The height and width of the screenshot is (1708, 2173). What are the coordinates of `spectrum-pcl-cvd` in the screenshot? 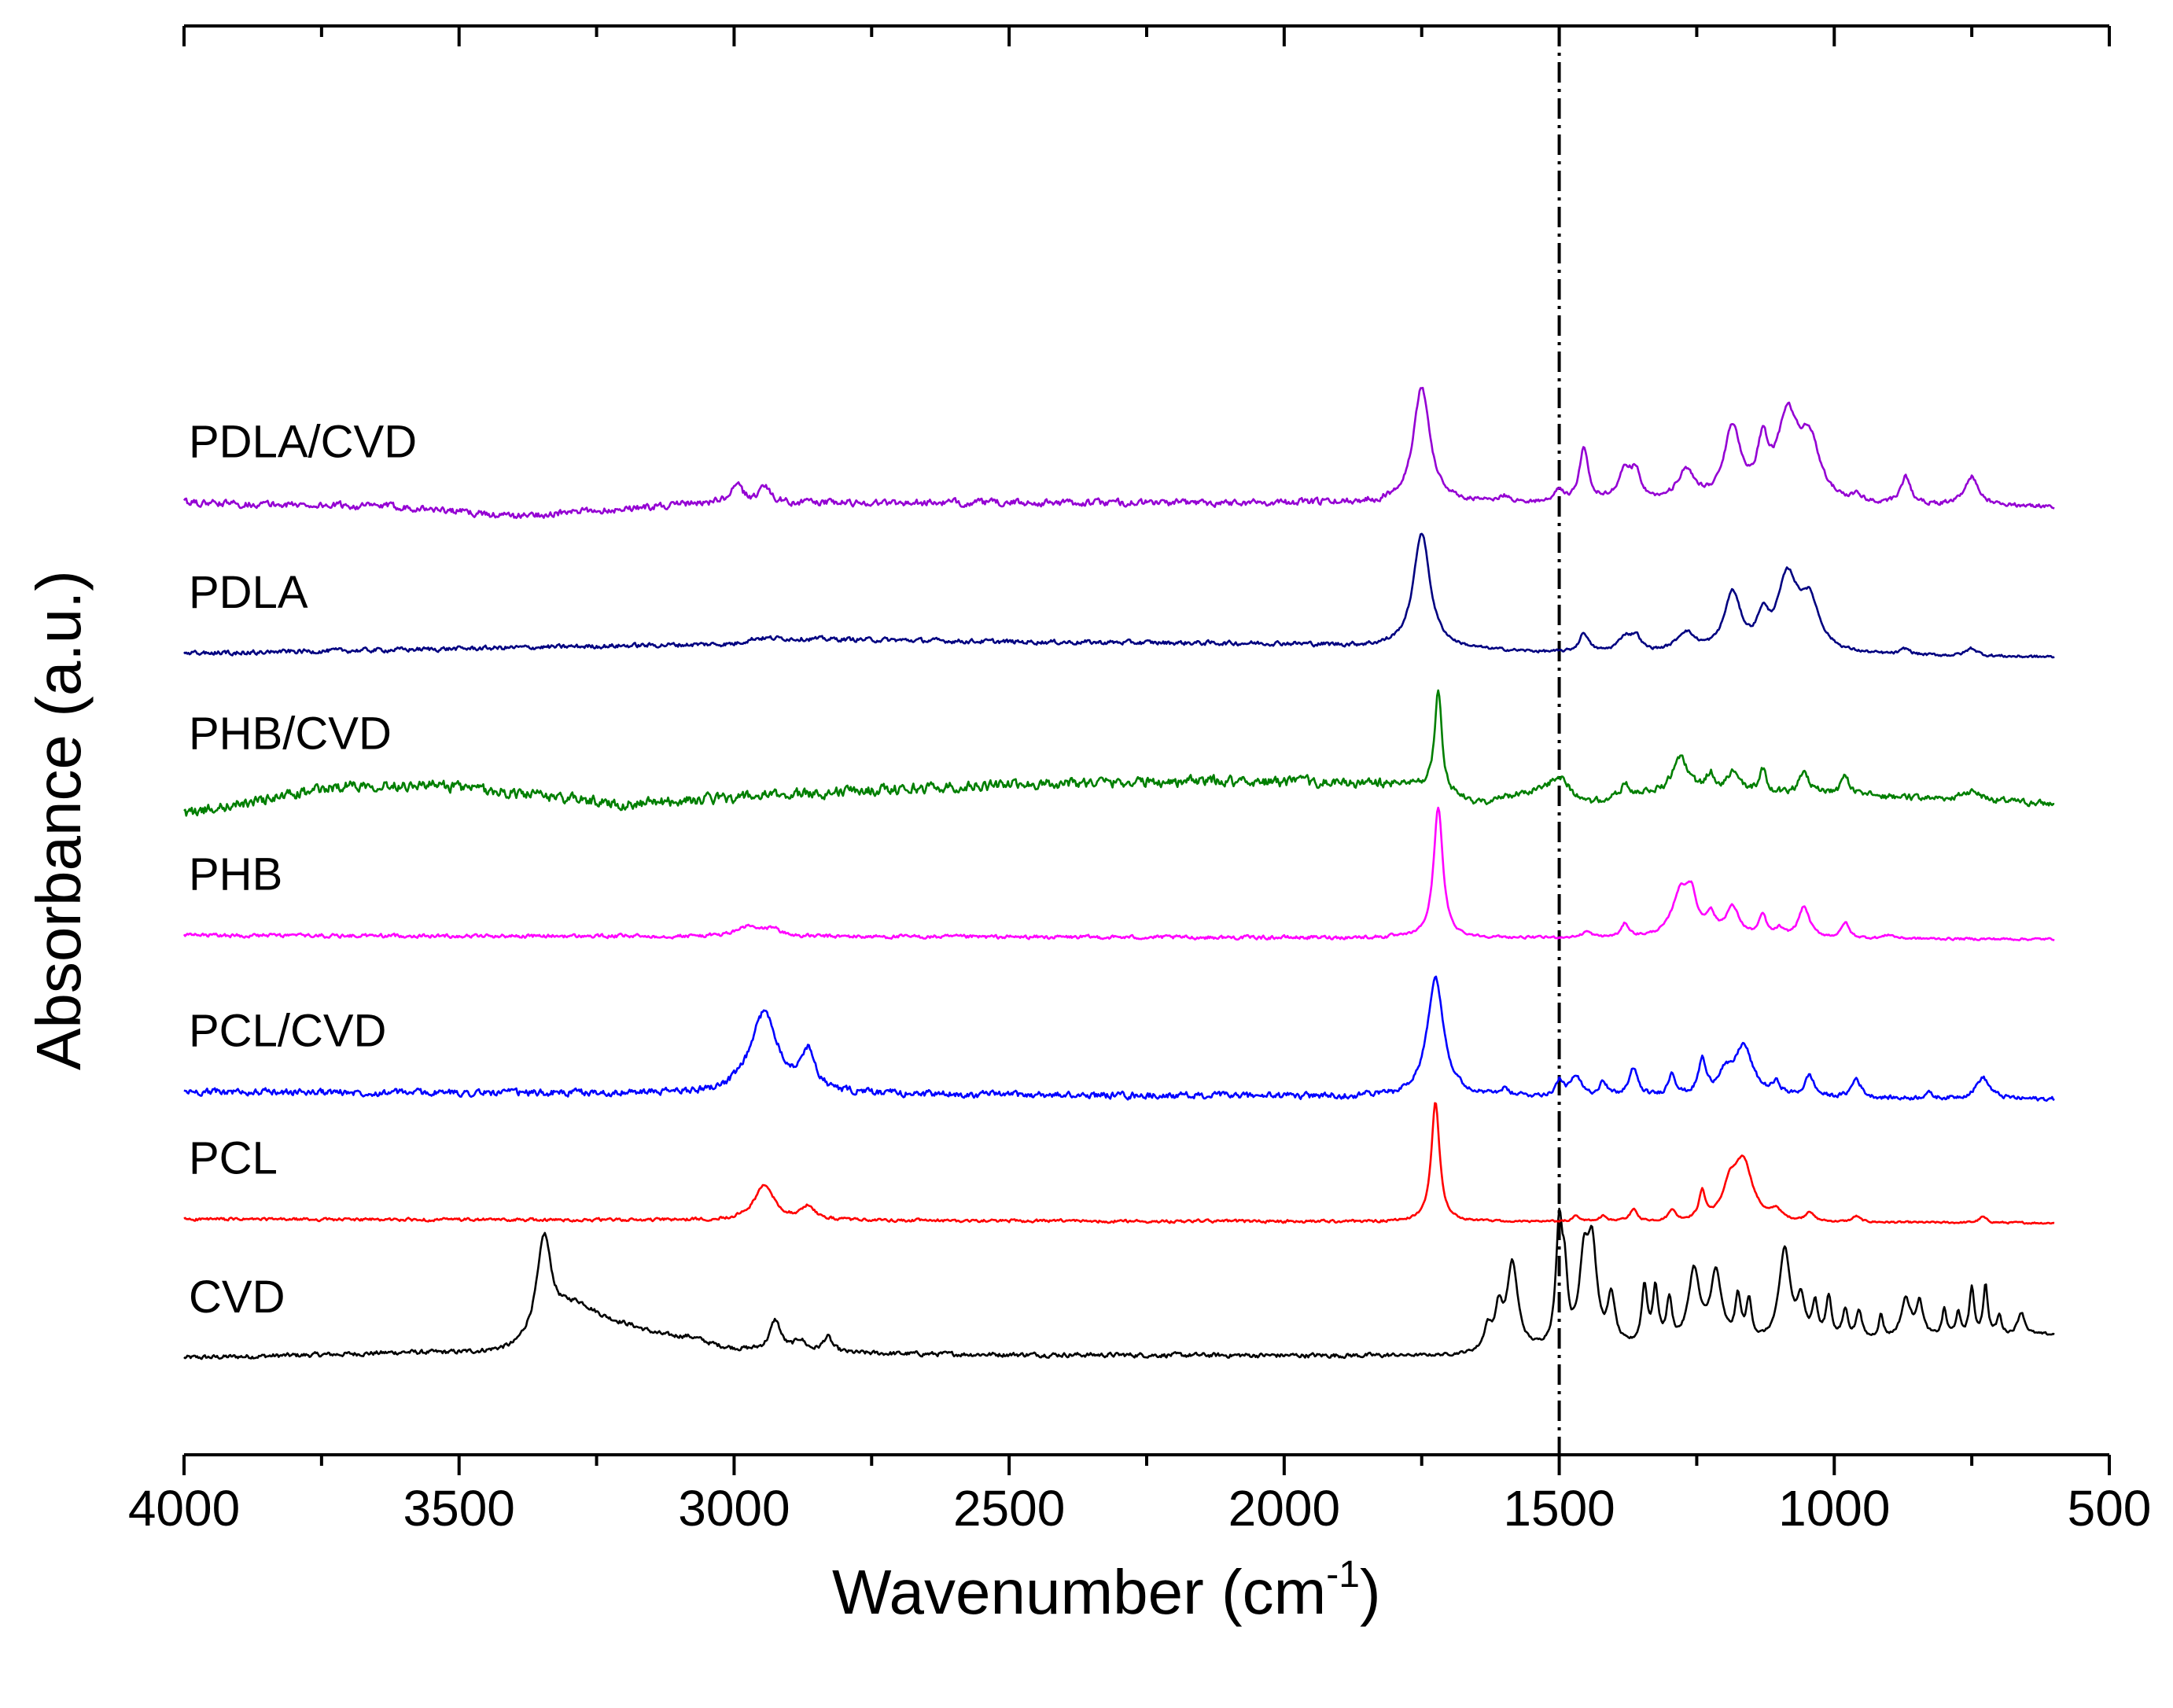 It's located at (1119, 1038).